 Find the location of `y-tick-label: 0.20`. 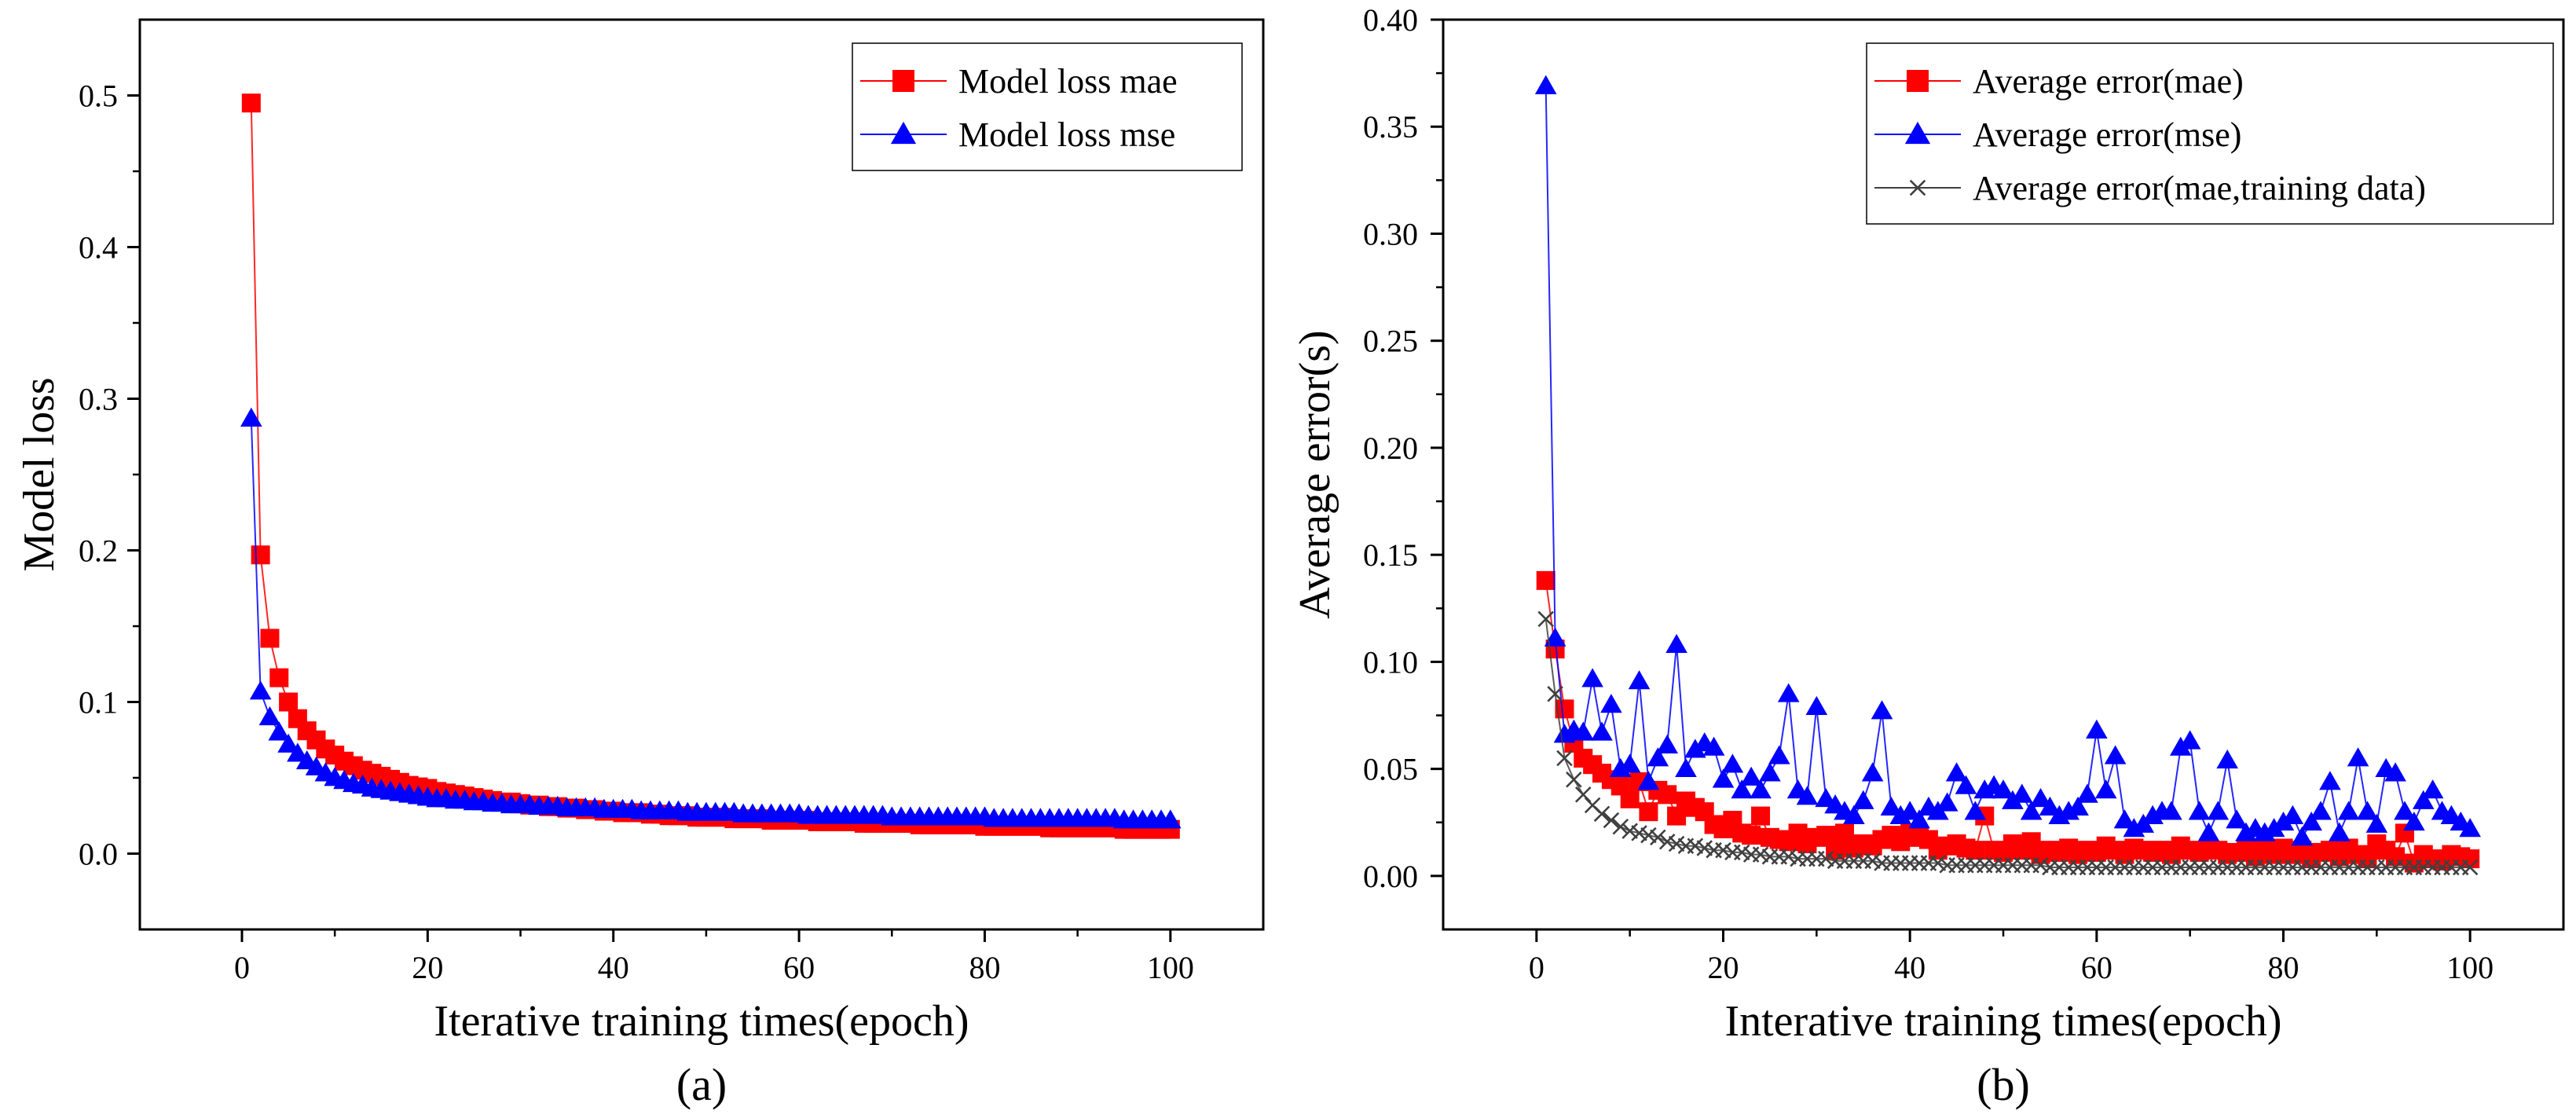

y-tick-label: 0.20 is located at coordinates (1390, 448).